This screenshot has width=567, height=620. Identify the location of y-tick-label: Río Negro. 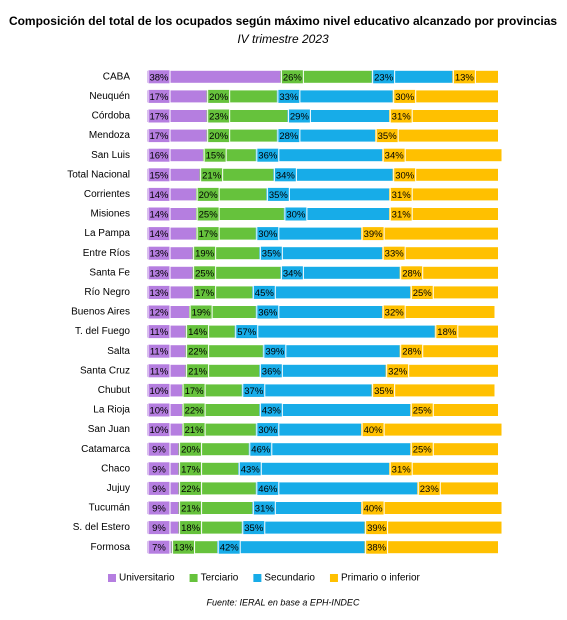
(107, 292).